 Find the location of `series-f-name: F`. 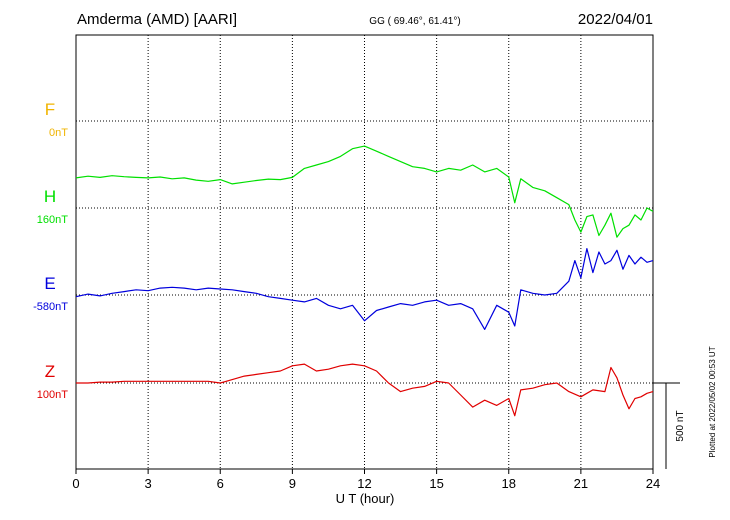

series-f-name: F is located at coordinates (50, 109).